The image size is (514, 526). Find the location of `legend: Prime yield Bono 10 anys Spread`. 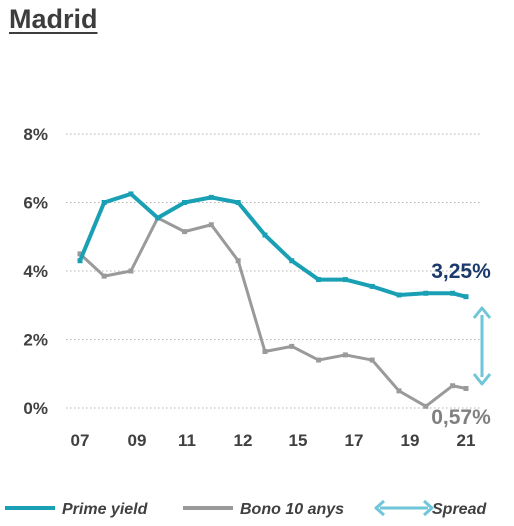

legend: Prime yield Bono 10 anys Spread is located at coordinates (246, 508).